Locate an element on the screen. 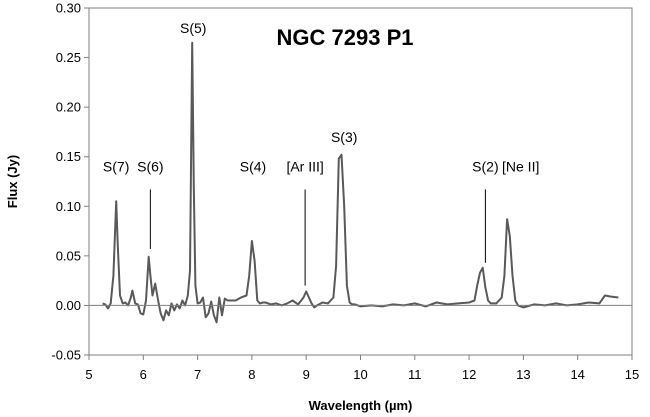 This screenshot has width=650, height=417. x-axis-ticks: 5 6 7 8 9 10 11 12 13 14 15 is located at coordinates (362, 368).